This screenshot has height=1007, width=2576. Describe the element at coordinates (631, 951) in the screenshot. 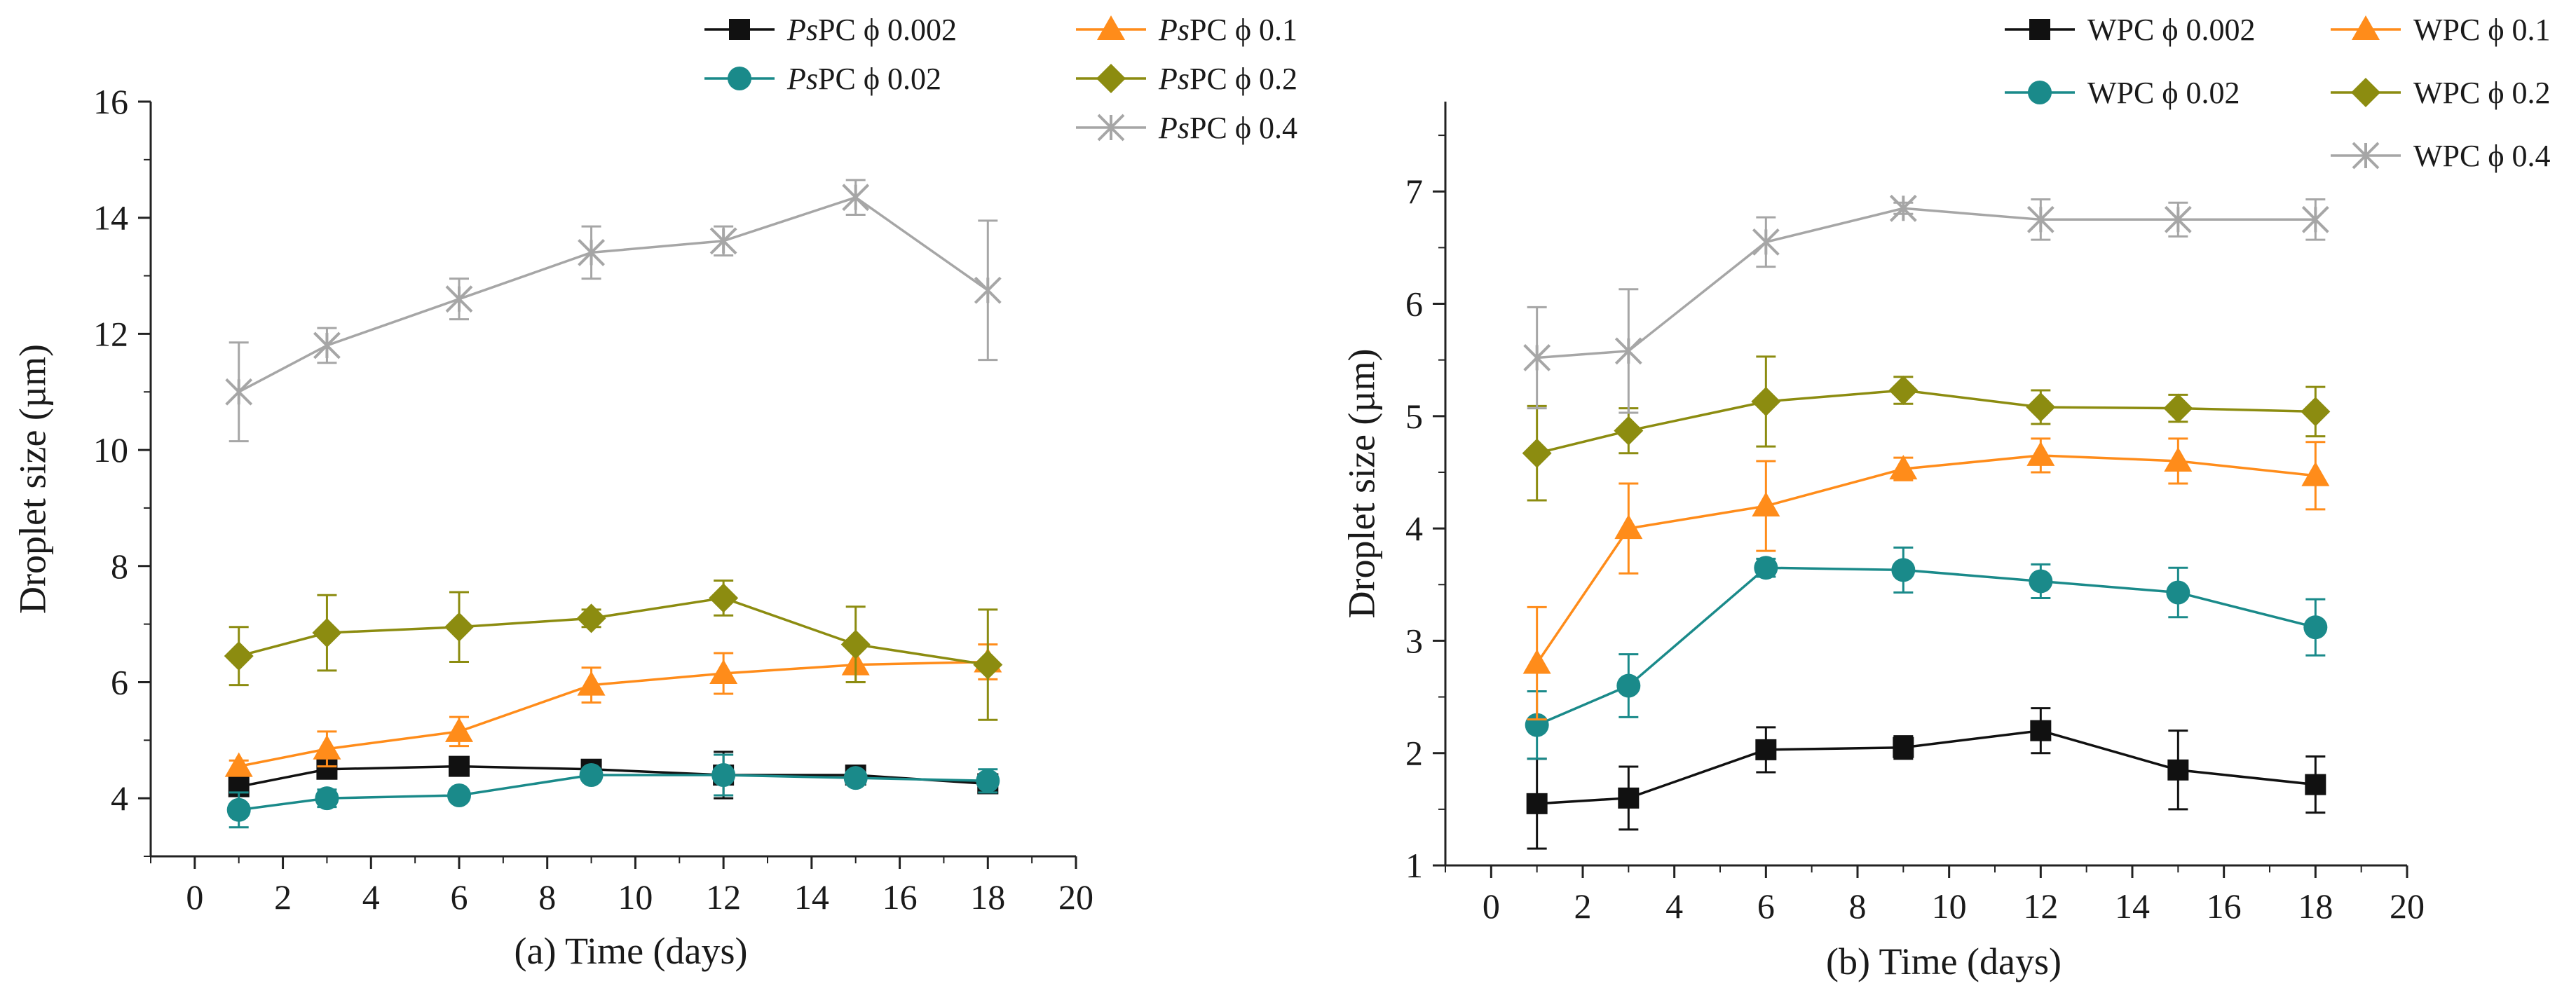

I see `x-axis-title: (a) Time (days)` at that location.